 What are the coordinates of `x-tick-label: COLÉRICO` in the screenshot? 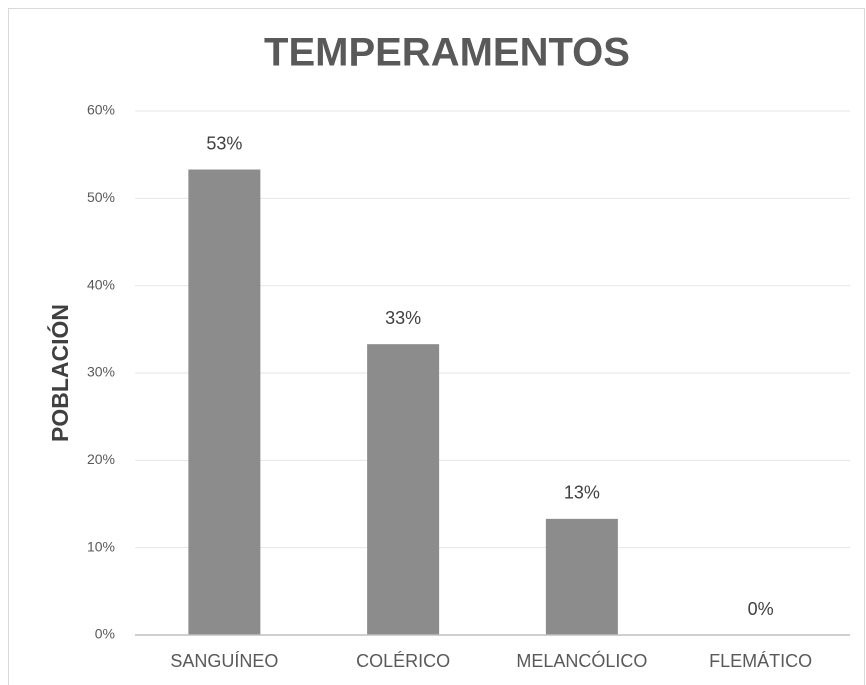 It's located at (403, 661).